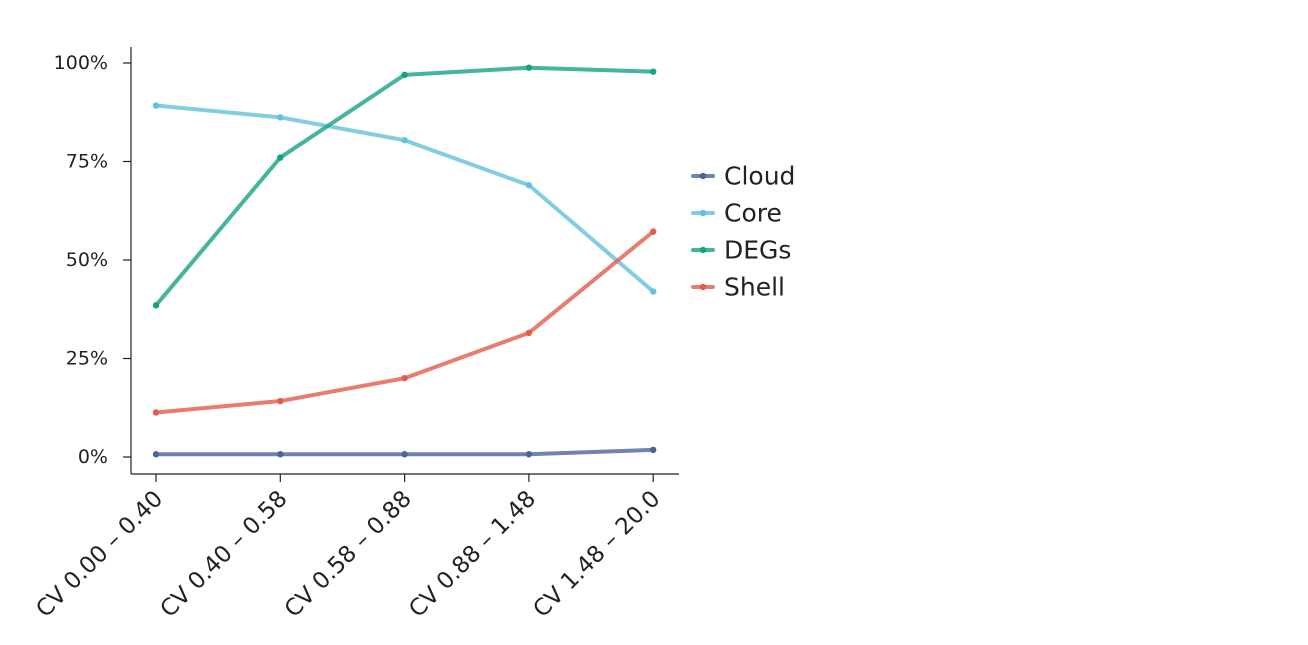  I want to click on x-tick-label: CV 1.48 – 20.0, so click(597, 554).